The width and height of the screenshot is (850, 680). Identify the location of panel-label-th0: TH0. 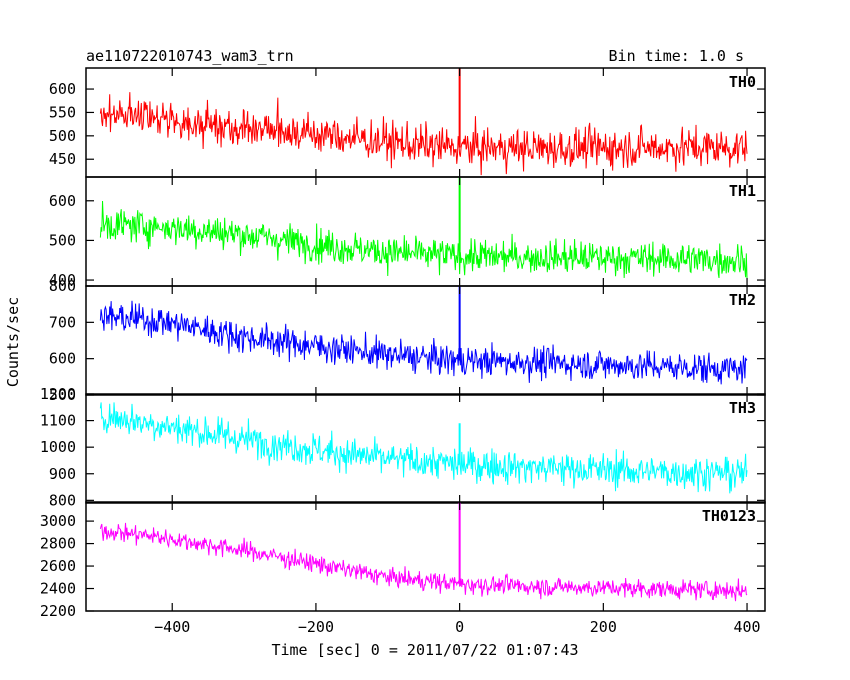
(742, 82).